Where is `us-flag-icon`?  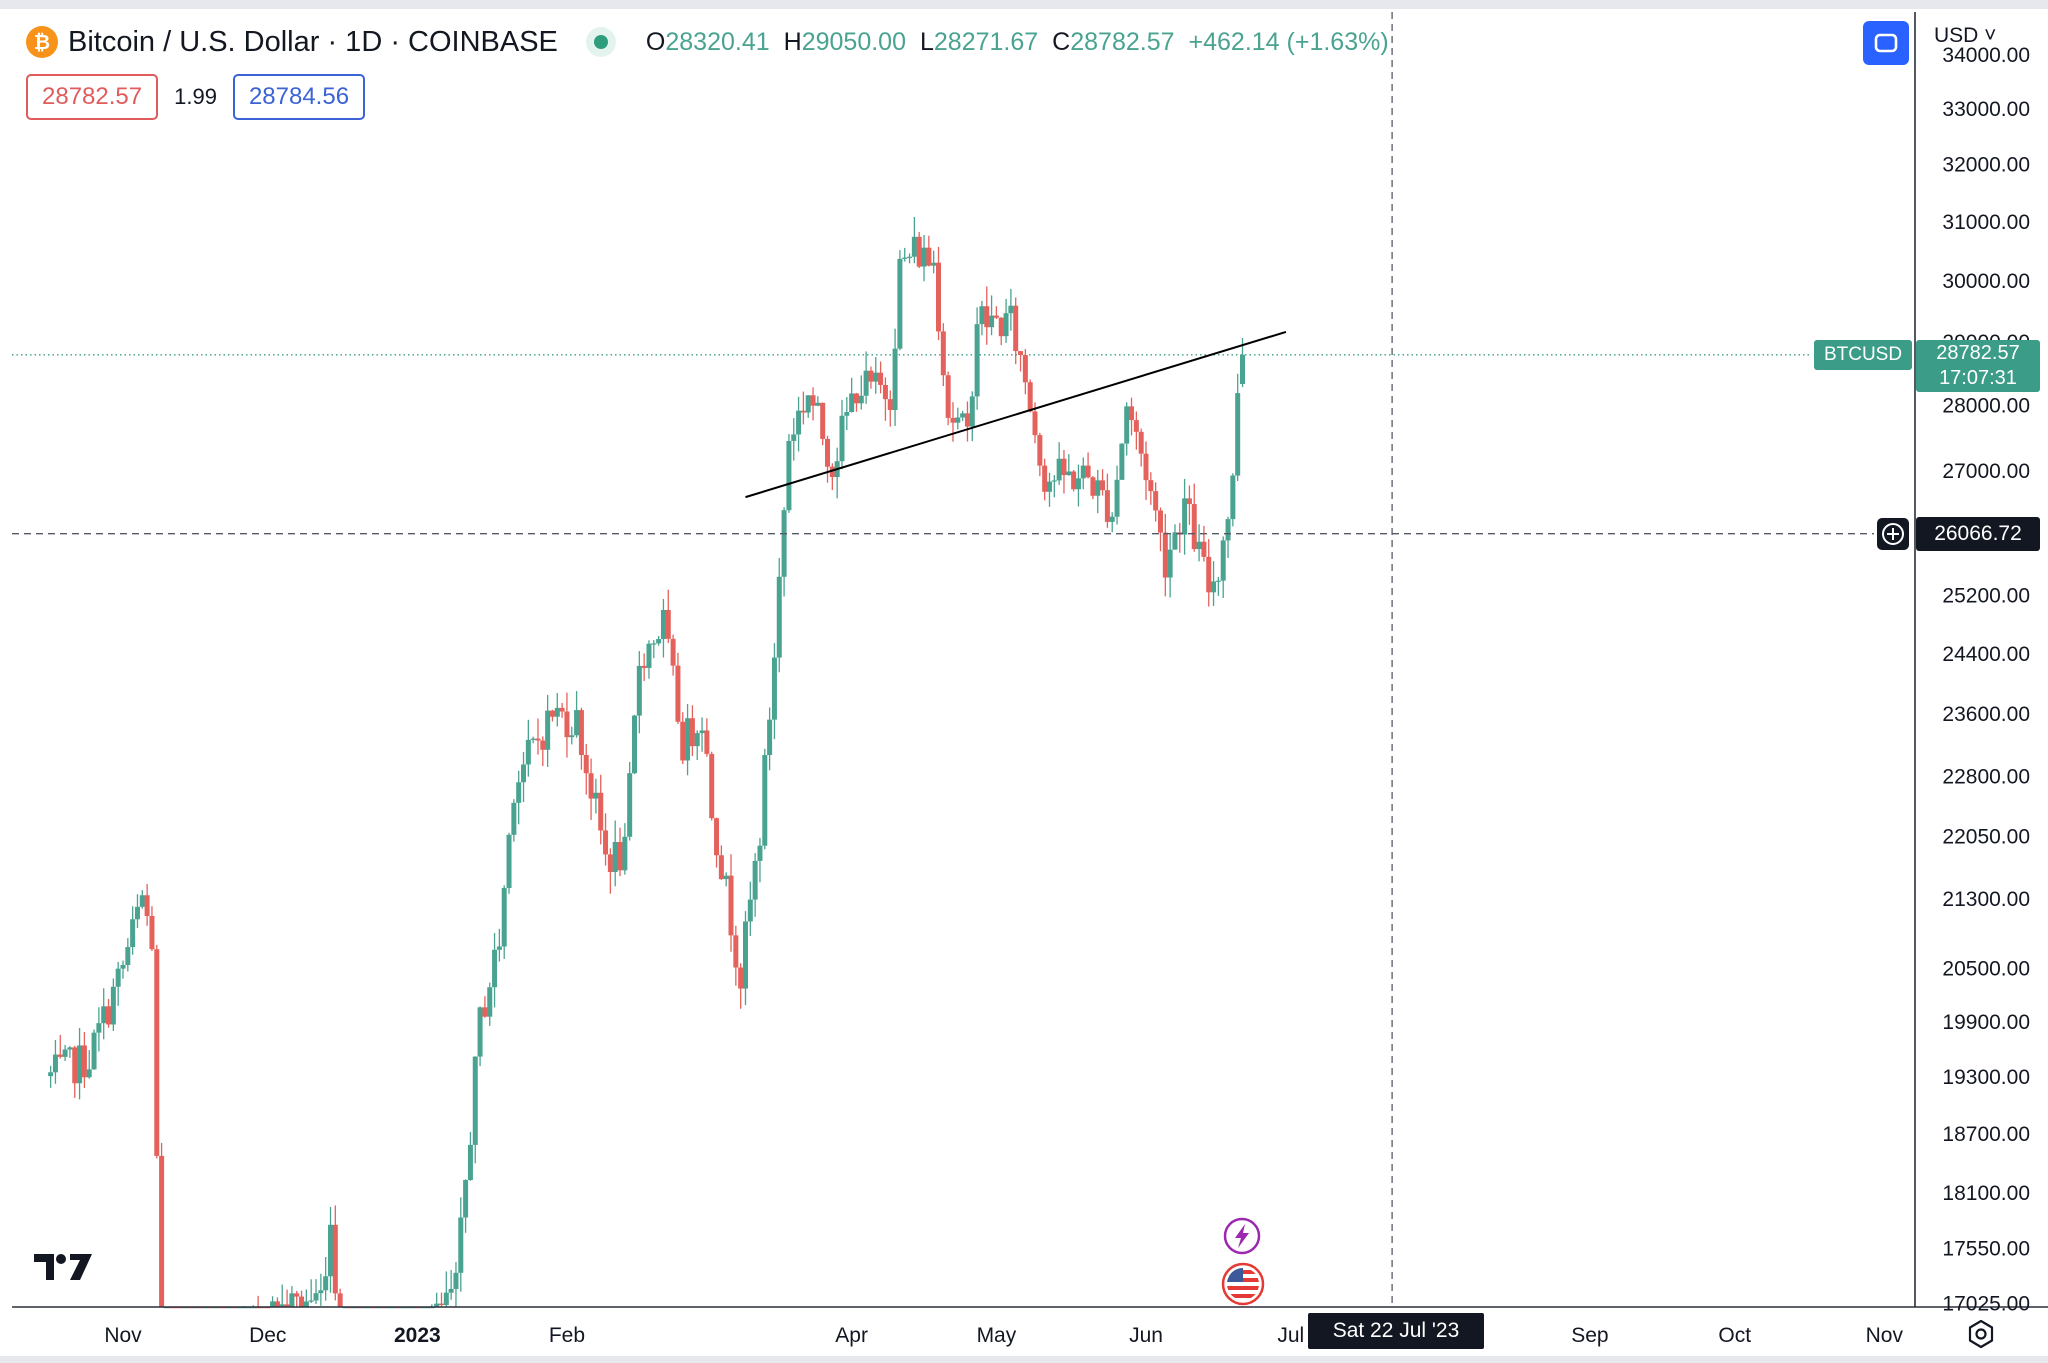
us-flag-icon is located at coordinates (1243, 1284).